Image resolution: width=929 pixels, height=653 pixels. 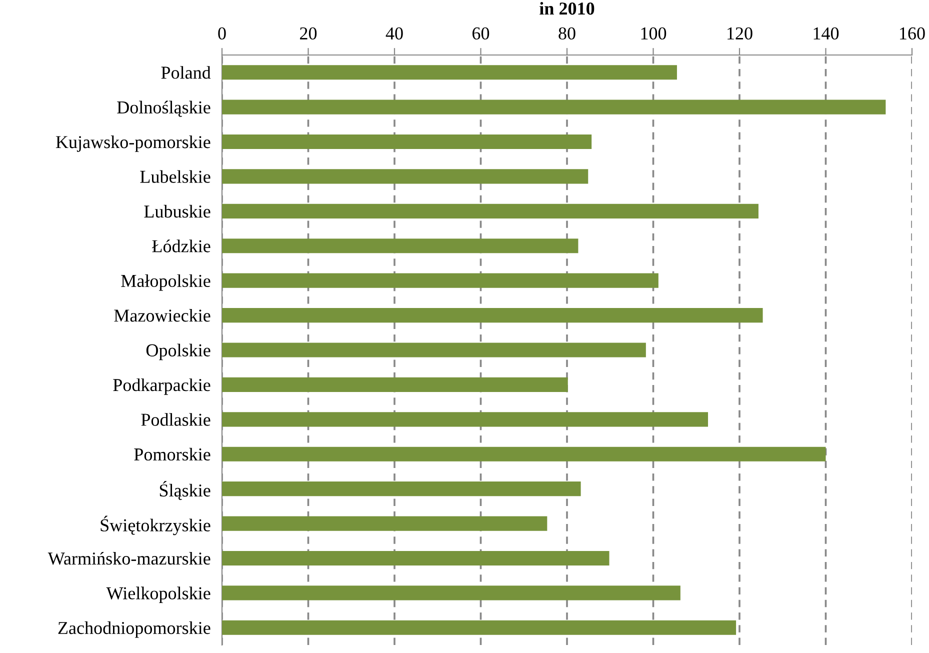 I want to click on y-tick-label: Małopolskie, so click(x=165, y=282).